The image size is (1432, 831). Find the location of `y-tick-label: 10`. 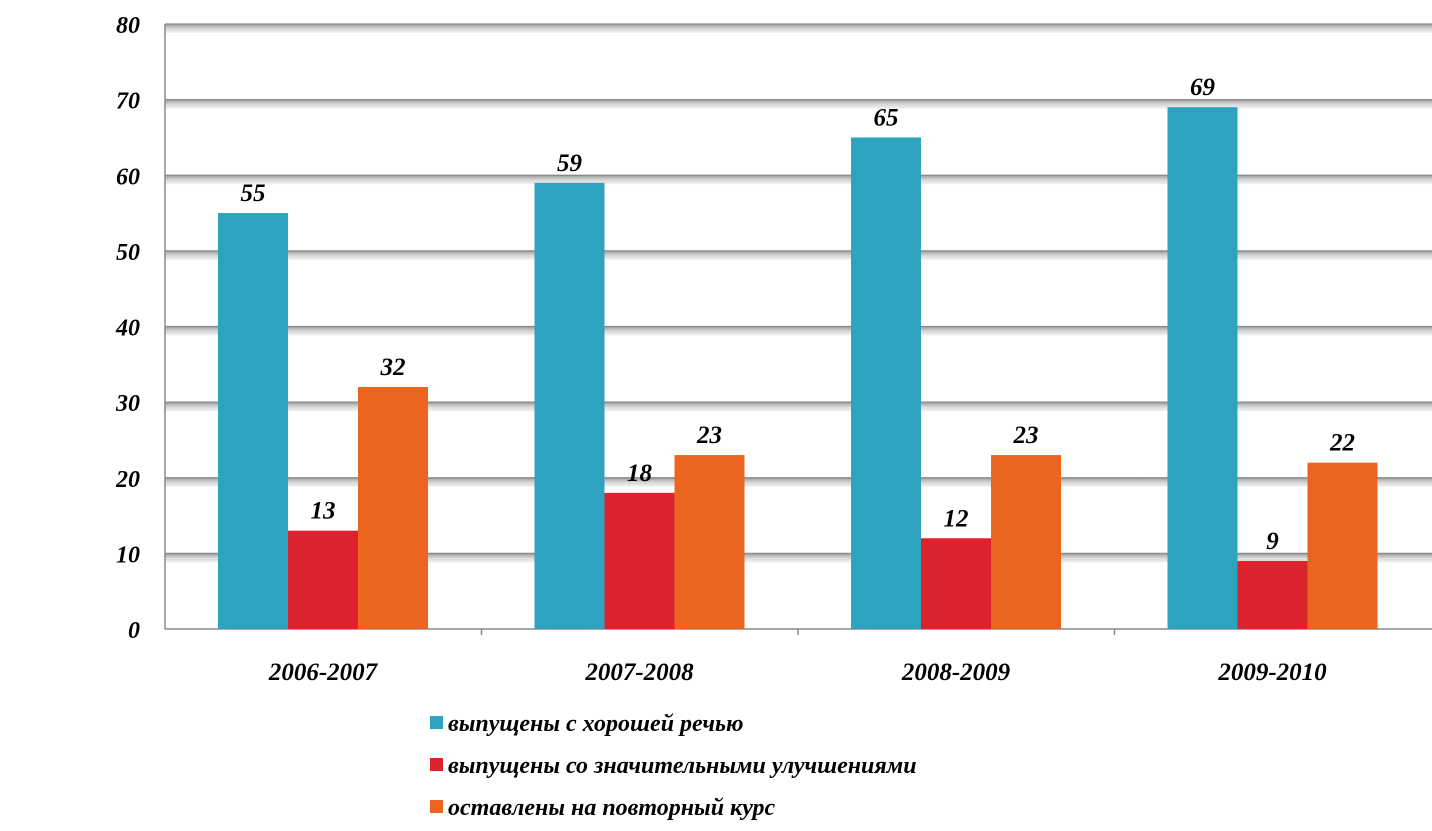

y-tick-label: 10 is located at coordinates (128, 555).